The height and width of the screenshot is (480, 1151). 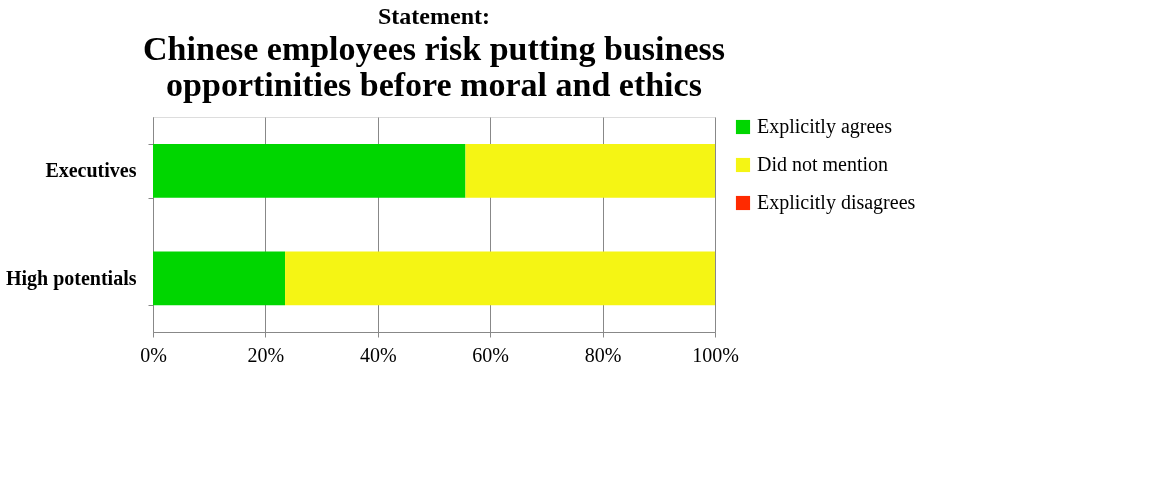 I want to click on x-tick-label: 60%, so click(x=491, y=354).